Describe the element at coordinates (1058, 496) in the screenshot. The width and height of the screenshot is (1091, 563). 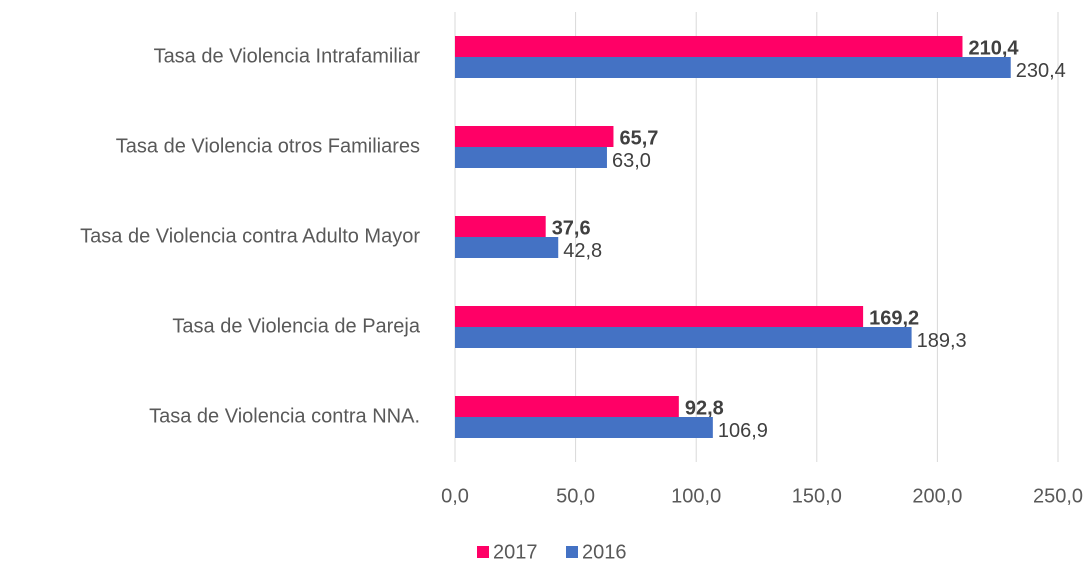
I see `x-tick-label: 250,0` at that location.